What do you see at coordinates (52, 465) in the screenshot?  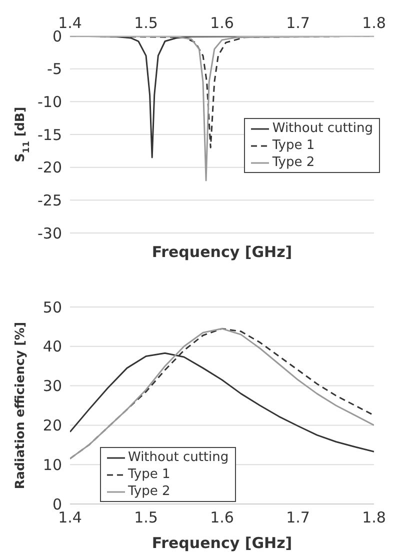 I see `y-tick-label: 10` at bounding box center [52, 465].